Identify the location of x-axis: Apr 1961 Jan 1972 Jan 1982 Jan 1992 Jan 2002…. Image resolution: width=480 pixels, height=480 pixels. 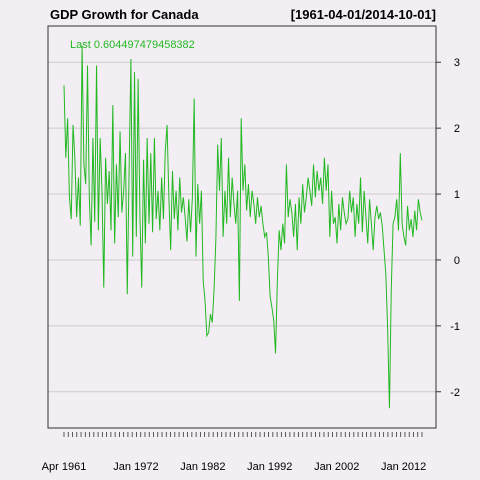
(234, 452).